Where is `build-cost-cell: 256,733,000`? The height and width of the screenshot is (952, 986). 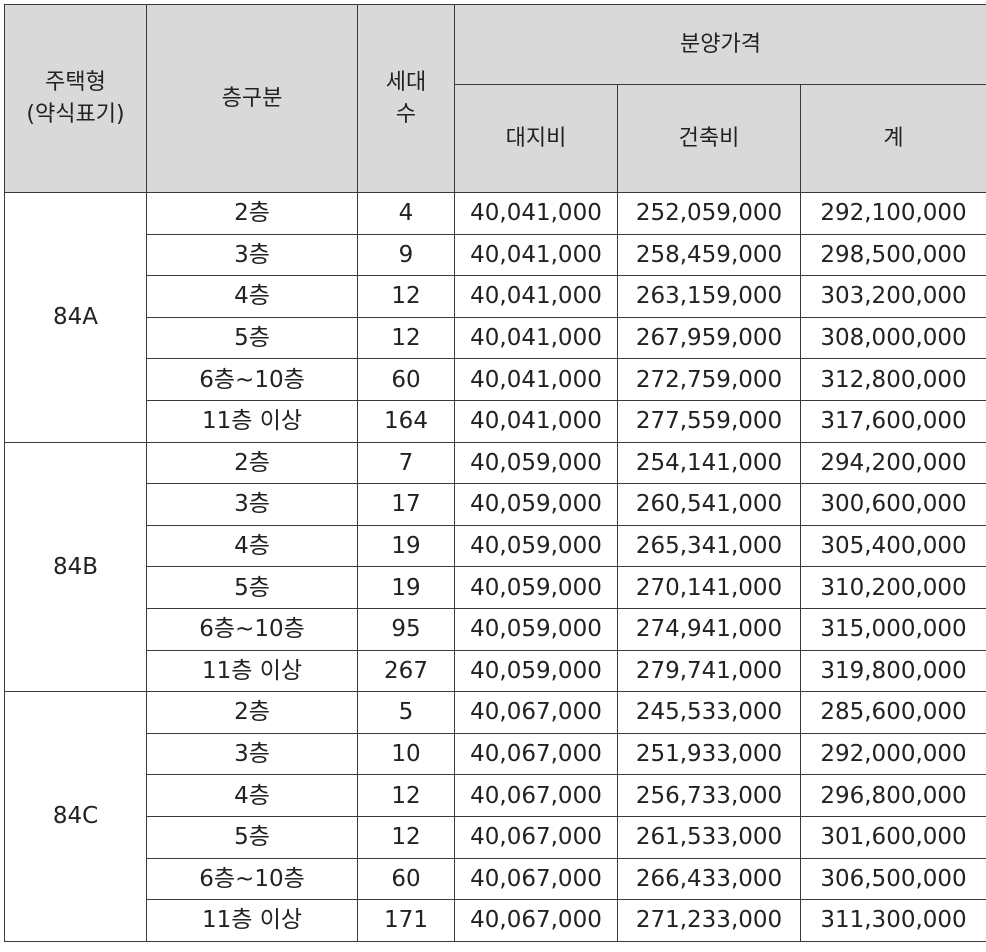 build-cost-cell: 256,733,000 is located at coordinates (709, 795).